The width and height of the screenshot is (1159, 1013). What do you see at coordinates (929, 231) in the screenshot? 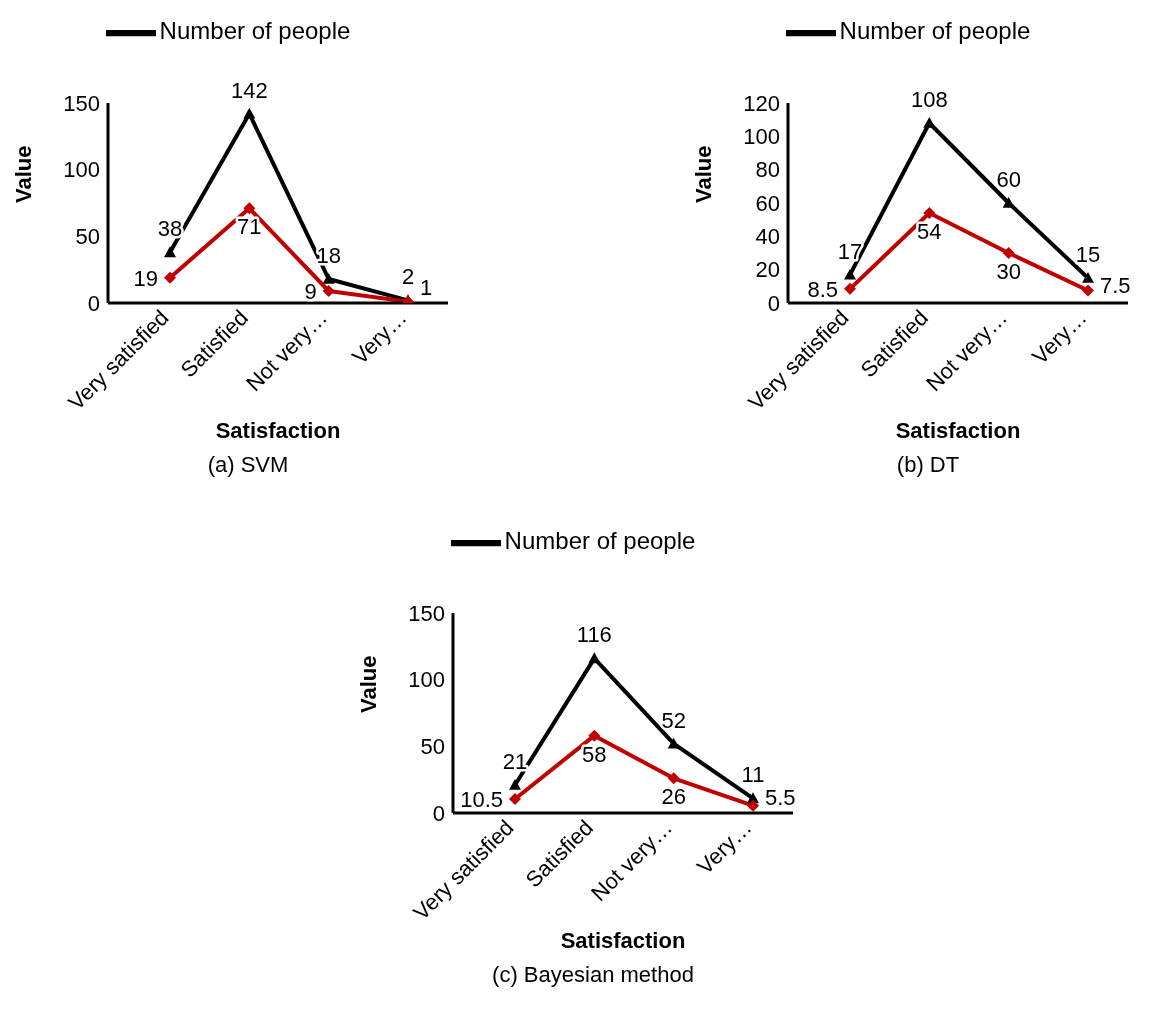
I see `data-label: 54` at bounding box center [929, 231].